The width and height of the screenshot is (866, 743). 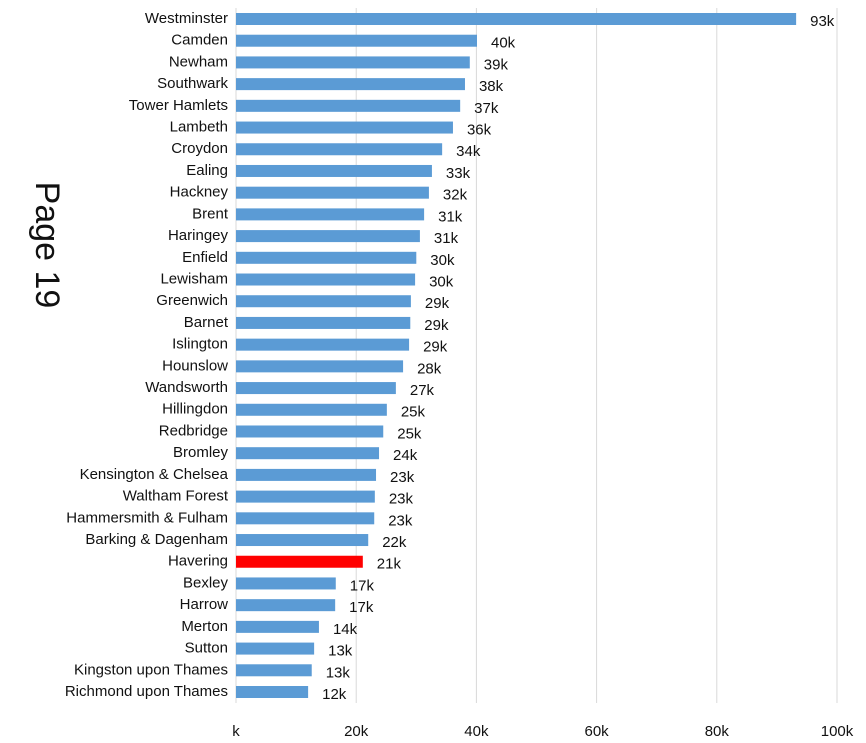 I want to click on value-label: 93k, so click(x=822, y=21).